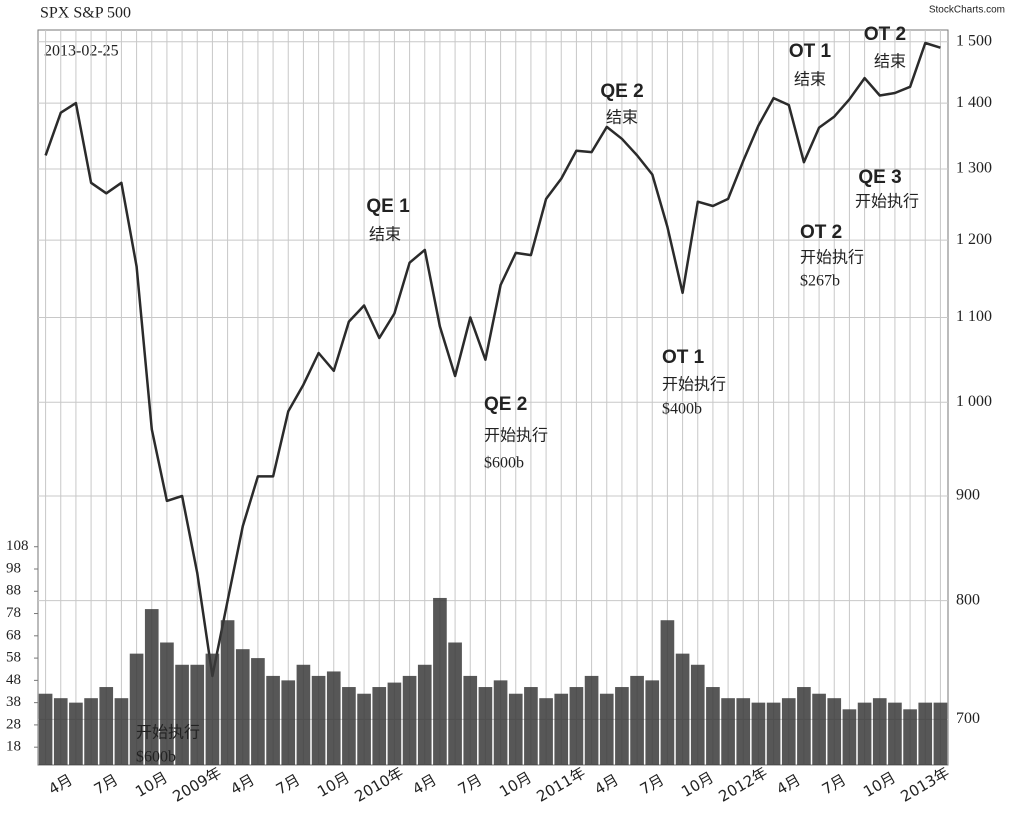 This screenshot has height=834, width=1010. Describe the element at coordinates (17, 546) in the screenshot. I see `y2-tick-label: 108` at that location.